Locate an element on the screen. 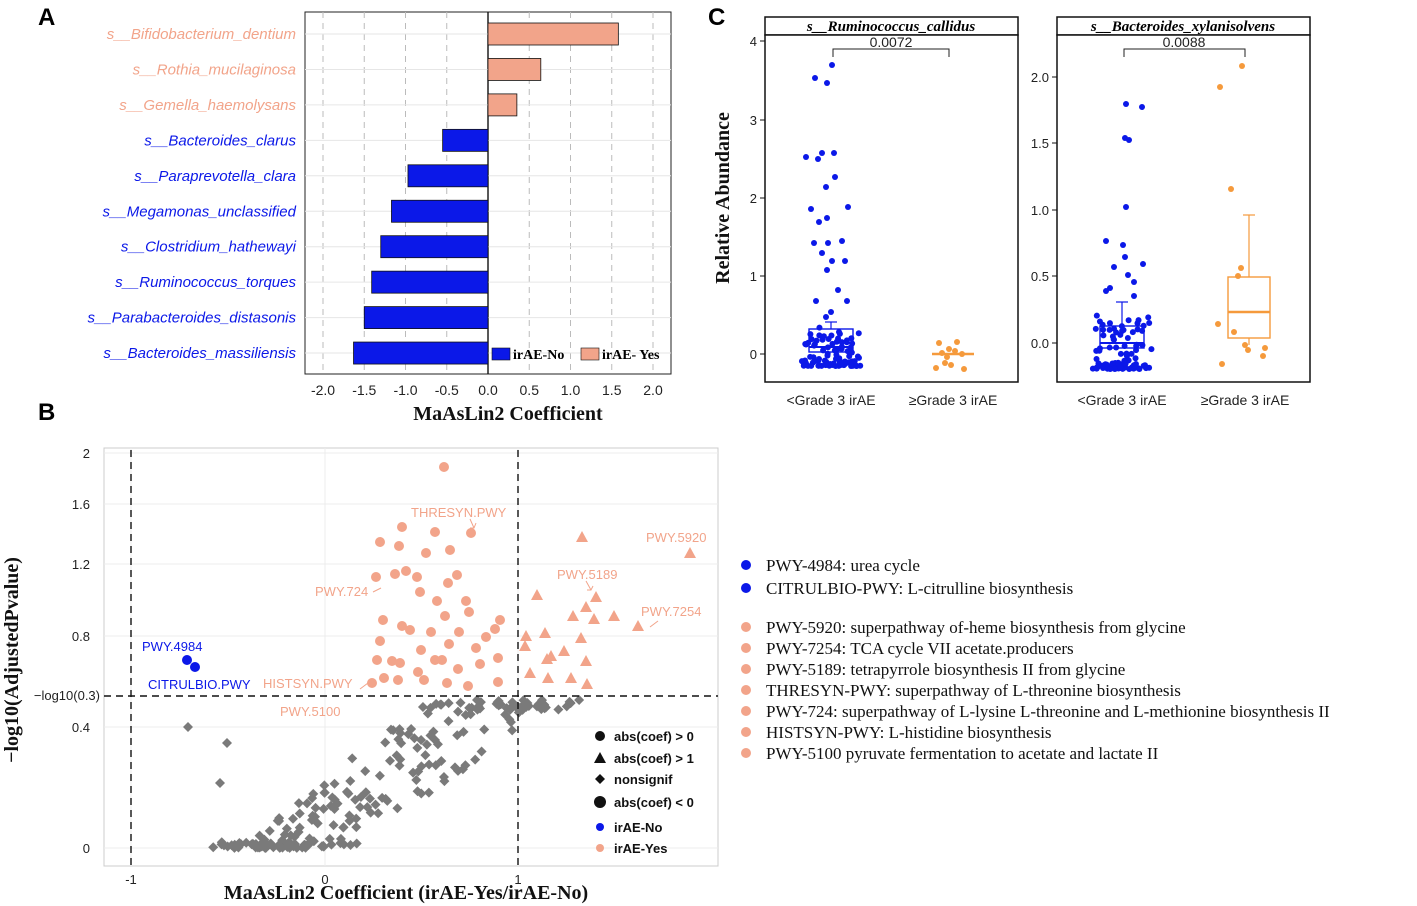  panel-b-x-axis-title: MaAsLin2 Coefficient (irAE-Yes/irAE-No) is located at coordinates (406, 893).